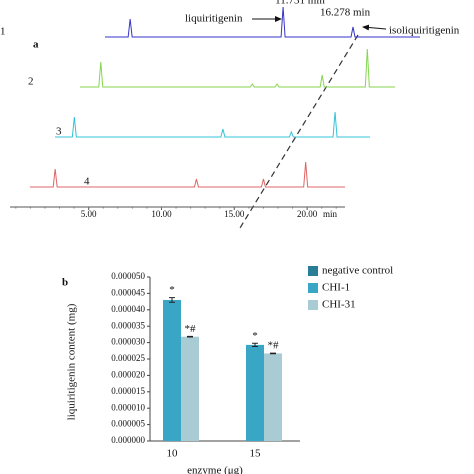  What do you see at coordinates (128, 342) in the screenshot?
I see `y-tick-label: 0.000030` at bounding box center [128, 342].